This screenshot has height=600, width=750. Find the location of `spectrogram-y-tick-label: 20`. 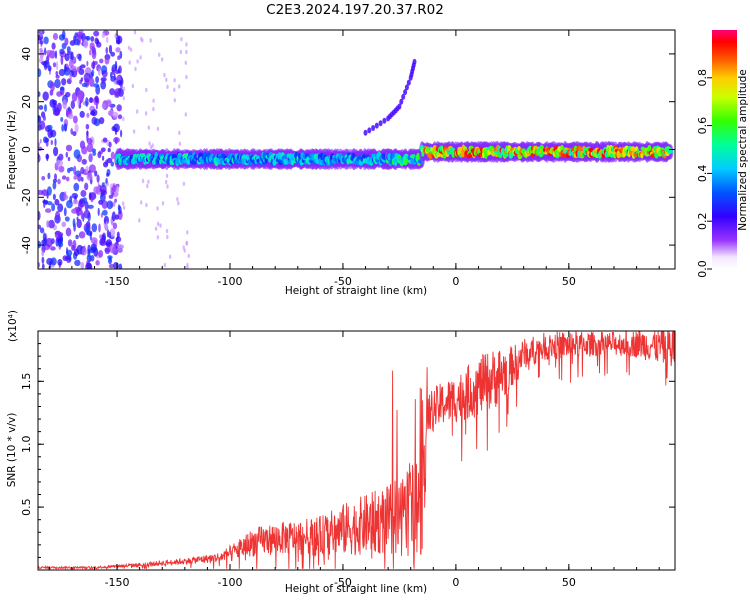

spectrogram-y-tick-label: 20 is located at coordinates (26, 102).